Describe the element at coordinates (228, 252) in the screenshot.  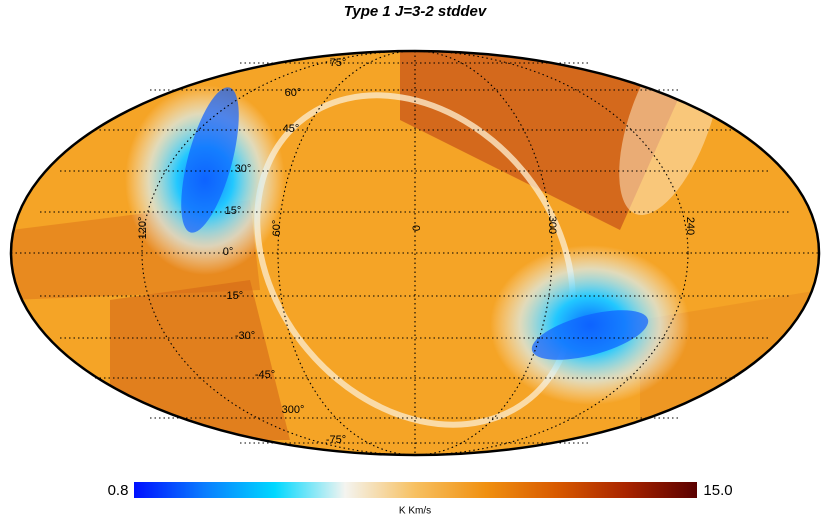
I see `graticule-label: 0°` at that location.